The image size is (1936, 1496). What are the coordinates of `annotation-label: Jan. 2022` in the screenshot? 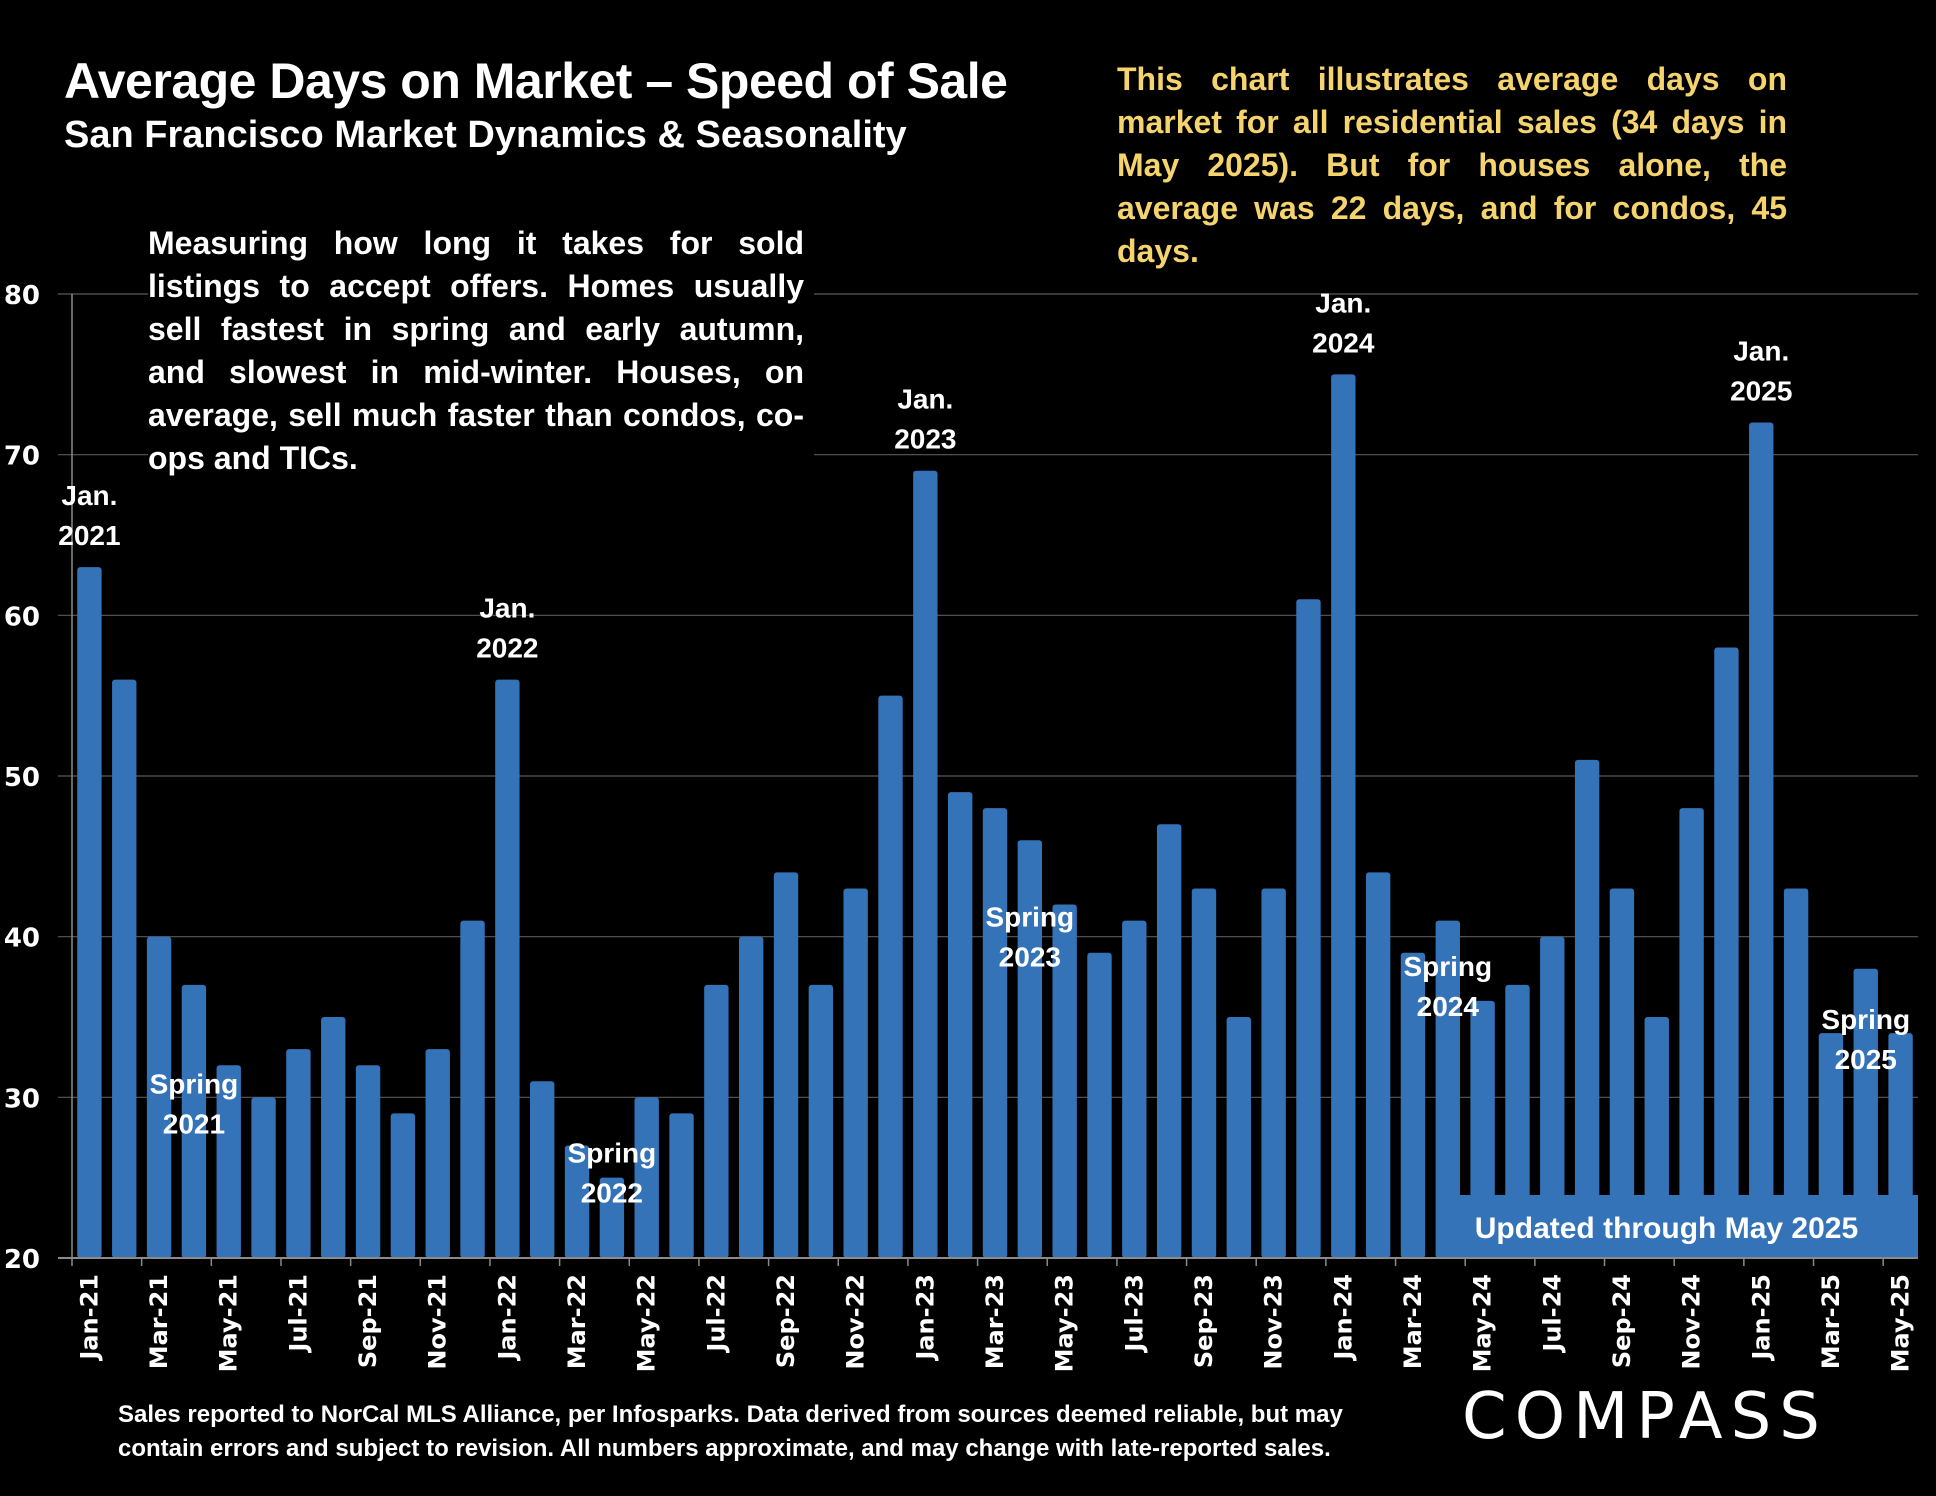 It's located at (507, 628).